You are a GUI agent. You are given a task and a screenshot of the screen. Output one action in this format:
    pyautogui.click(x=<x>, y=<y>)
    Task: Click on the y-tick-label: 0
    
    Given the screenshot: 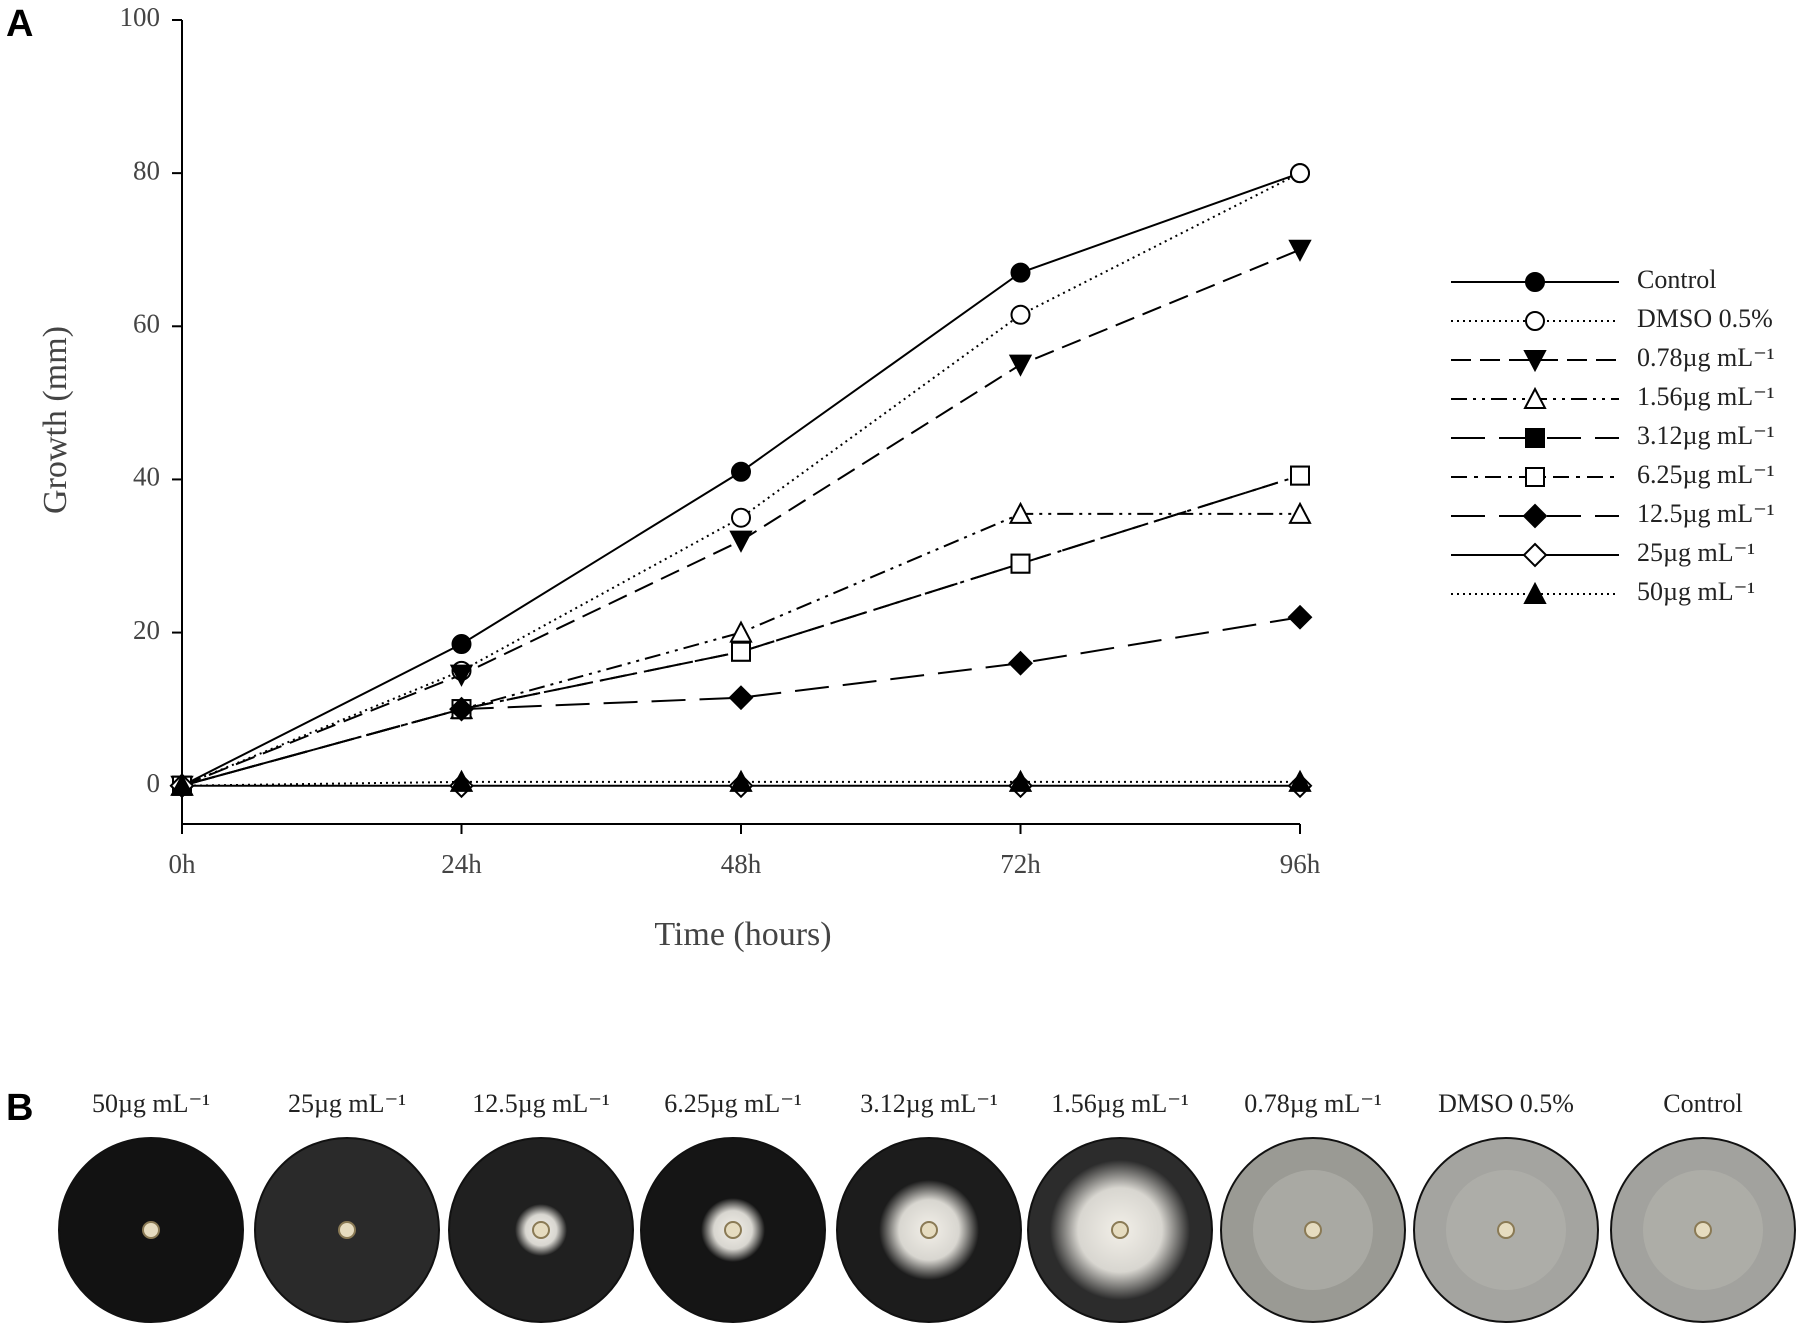 What is the action you would take?
    pyautogui.click(x=154, y=783)
    